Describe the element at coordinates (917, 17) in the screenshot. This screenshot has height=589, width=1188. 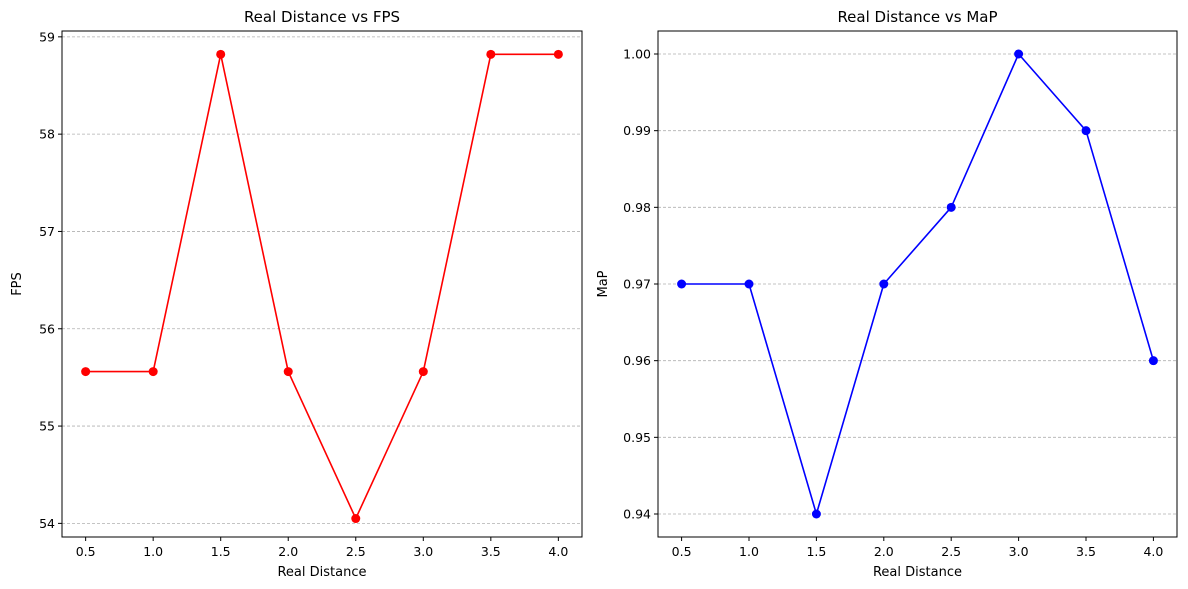
I see `chart-title: Real Distance vs MaP` at that location.